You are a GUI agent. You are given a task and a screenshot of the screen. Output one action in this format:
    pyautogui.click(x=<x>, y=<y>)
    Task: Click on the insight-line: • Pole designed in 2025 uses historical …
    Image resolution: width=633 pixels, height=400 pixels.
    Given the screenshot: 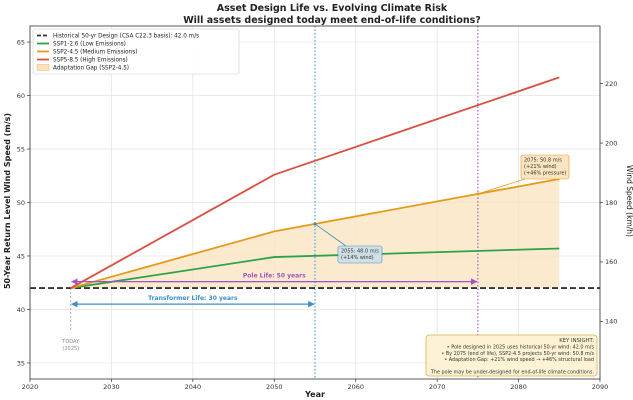 What is the action you would take?
    pyautogui.click(x=521, y=348)
    